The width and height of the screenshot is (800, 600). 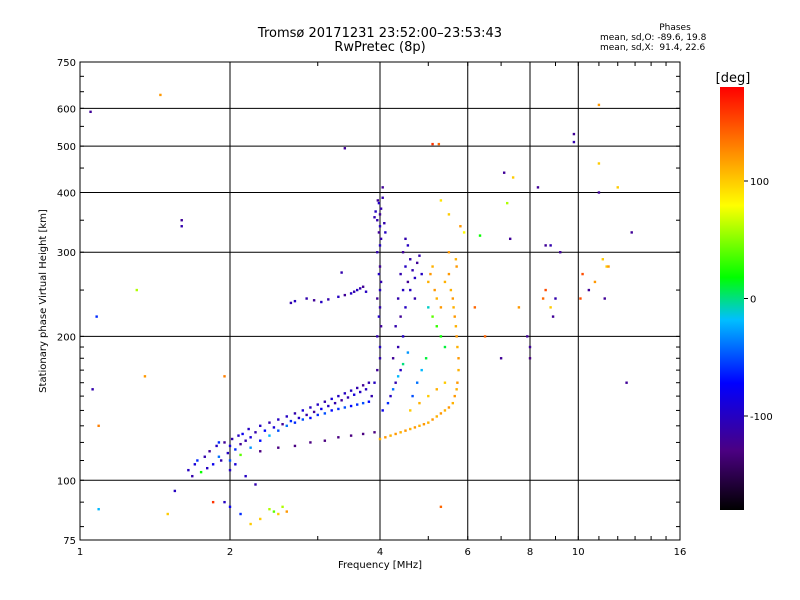 I want to click on phases-x-stats: mean, sd,X: 91.4, 22.6, so click(x=653, y=48).